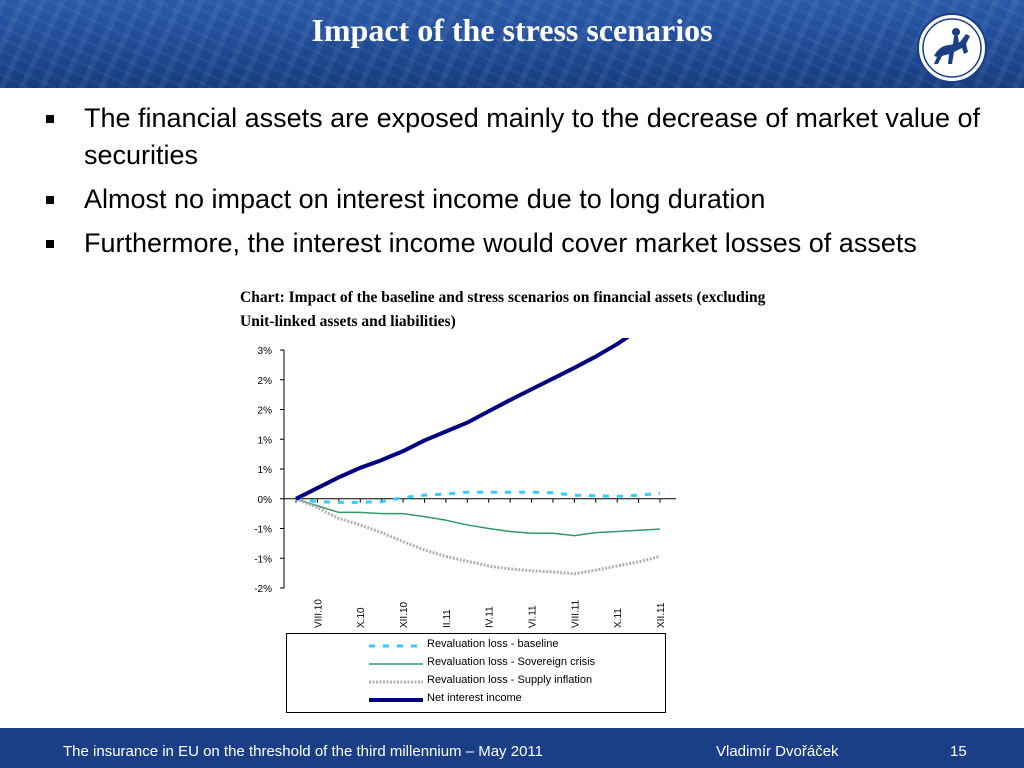 This screenshot has width=1024, height=768. I want to click on x-tick-label: VIII.11, so click(575, 613).